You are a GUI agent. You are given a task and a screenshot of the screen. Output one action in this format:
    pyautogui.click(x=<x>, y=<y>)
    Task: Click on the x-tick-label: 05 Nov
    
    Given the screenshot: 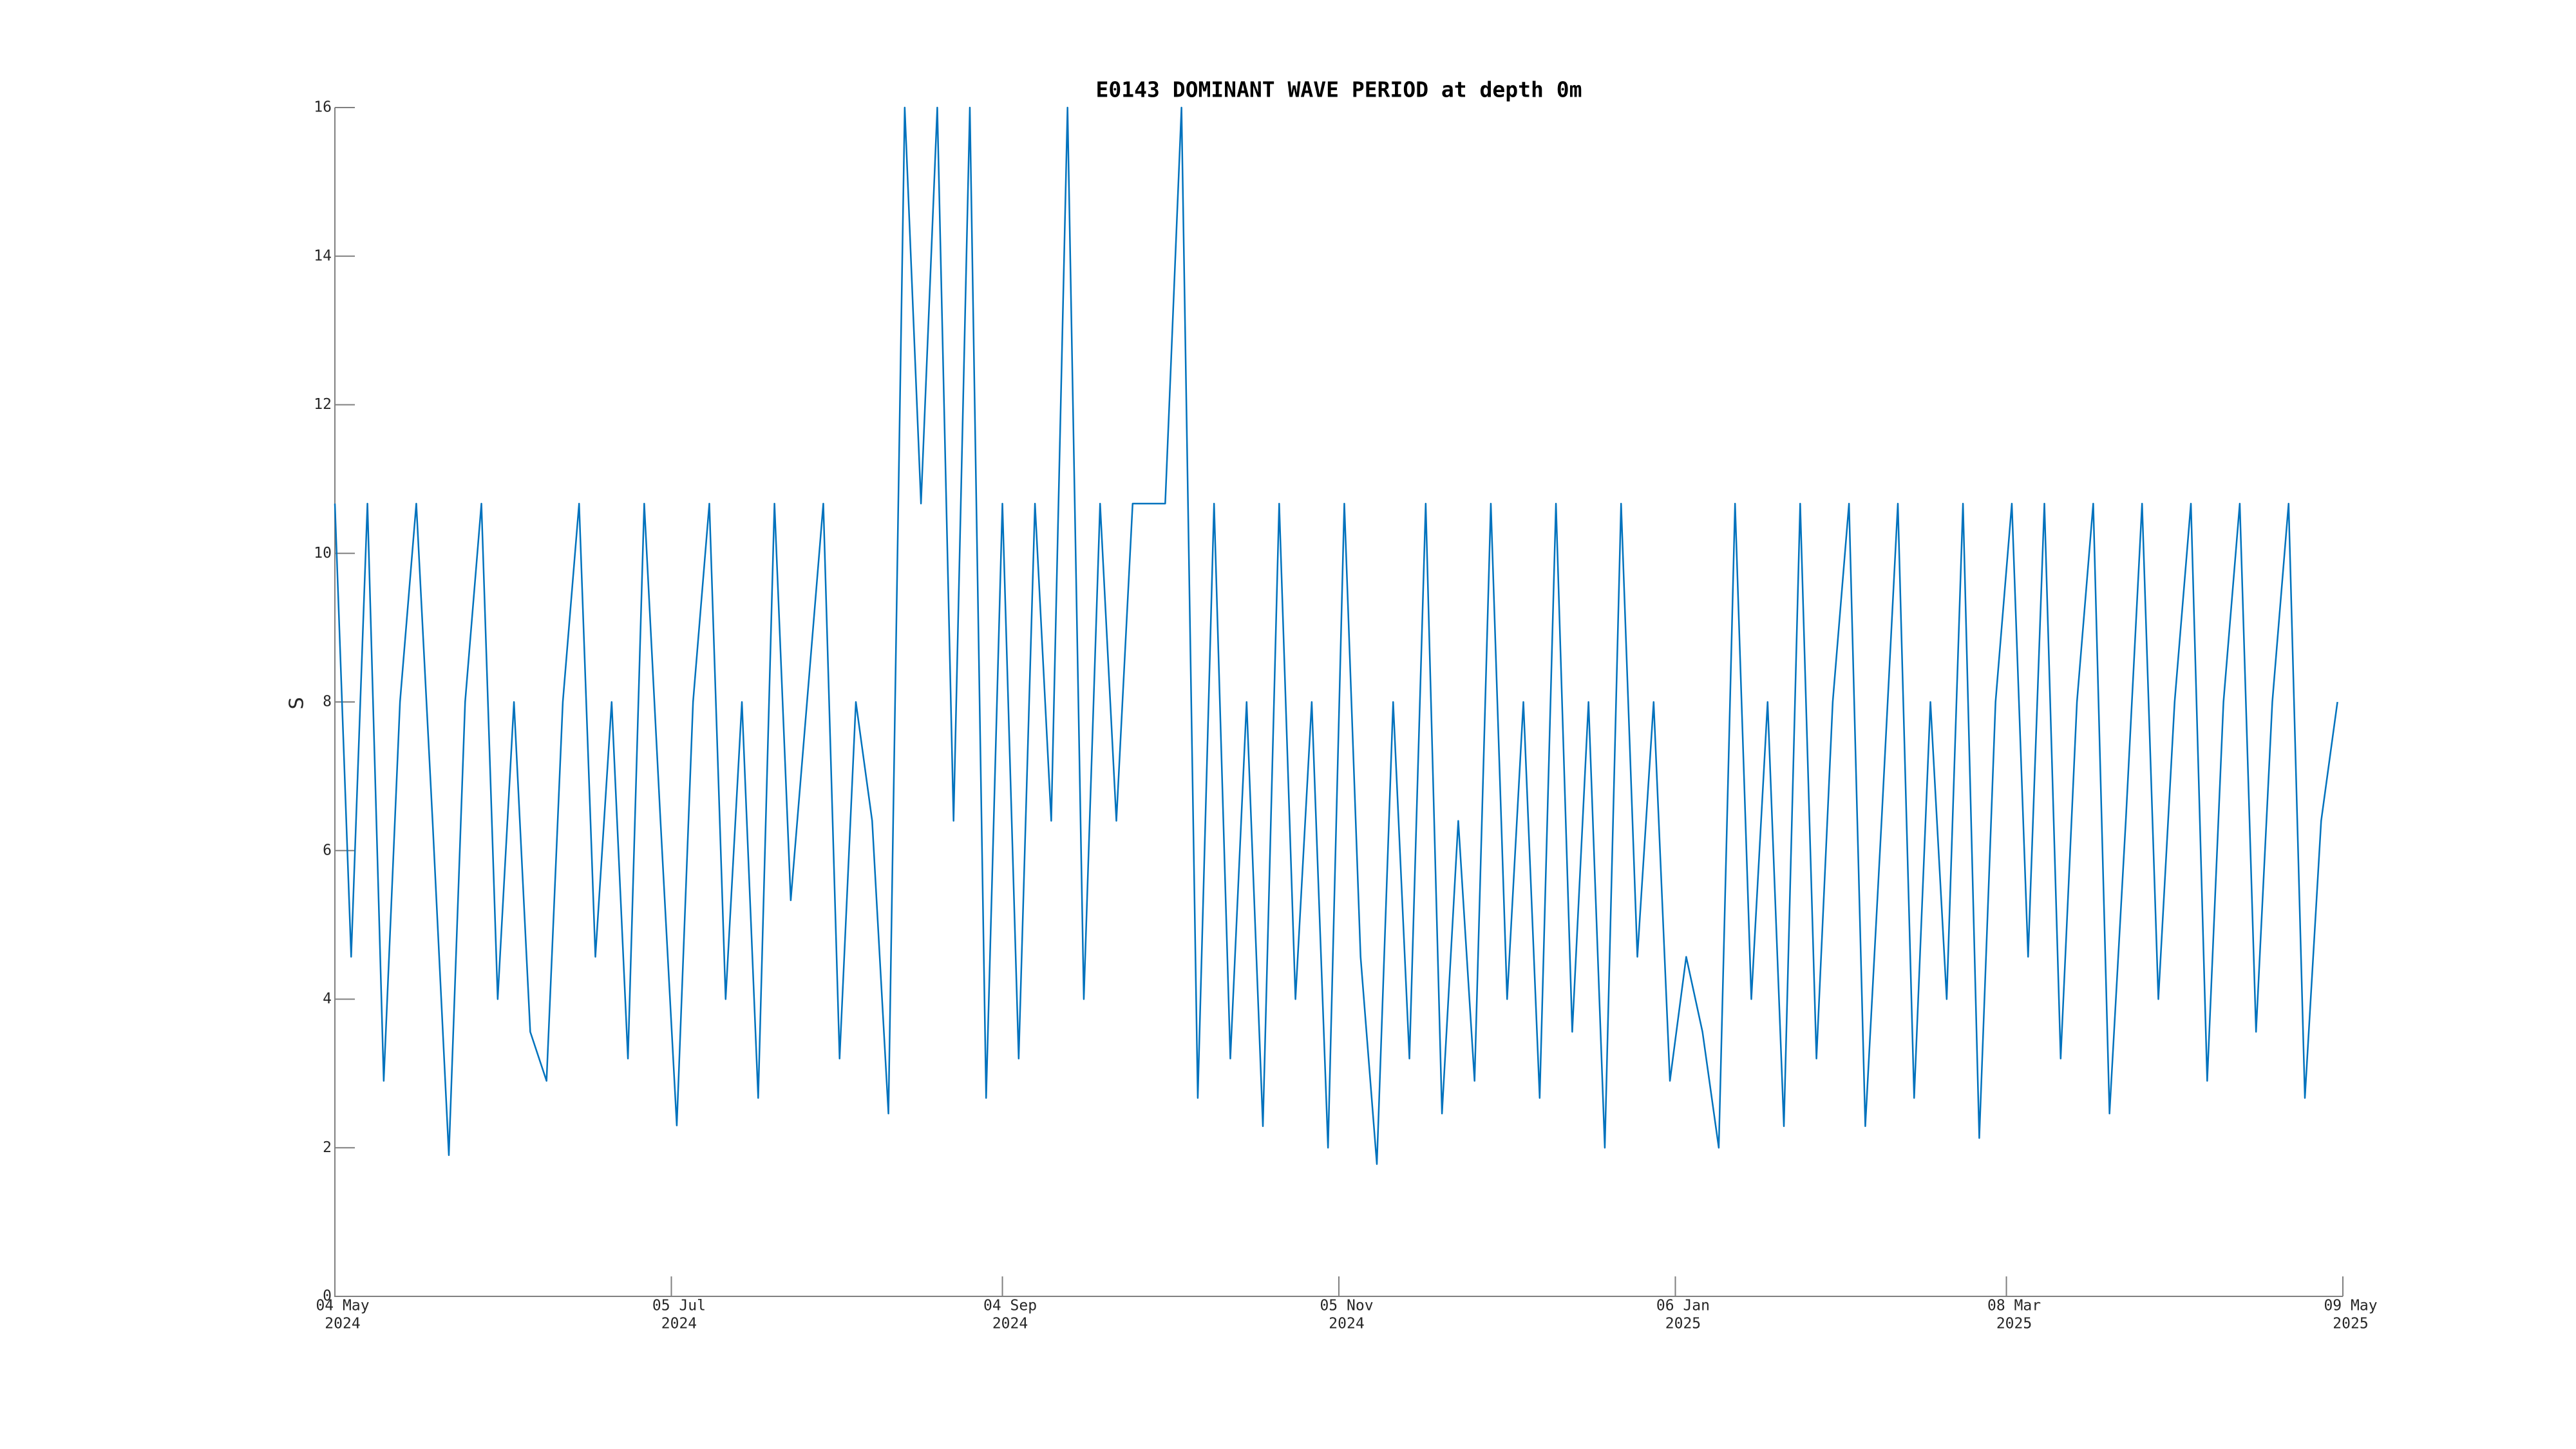 What is the action you would take?
    pyautogui.click(x=1347, y=1306)
    